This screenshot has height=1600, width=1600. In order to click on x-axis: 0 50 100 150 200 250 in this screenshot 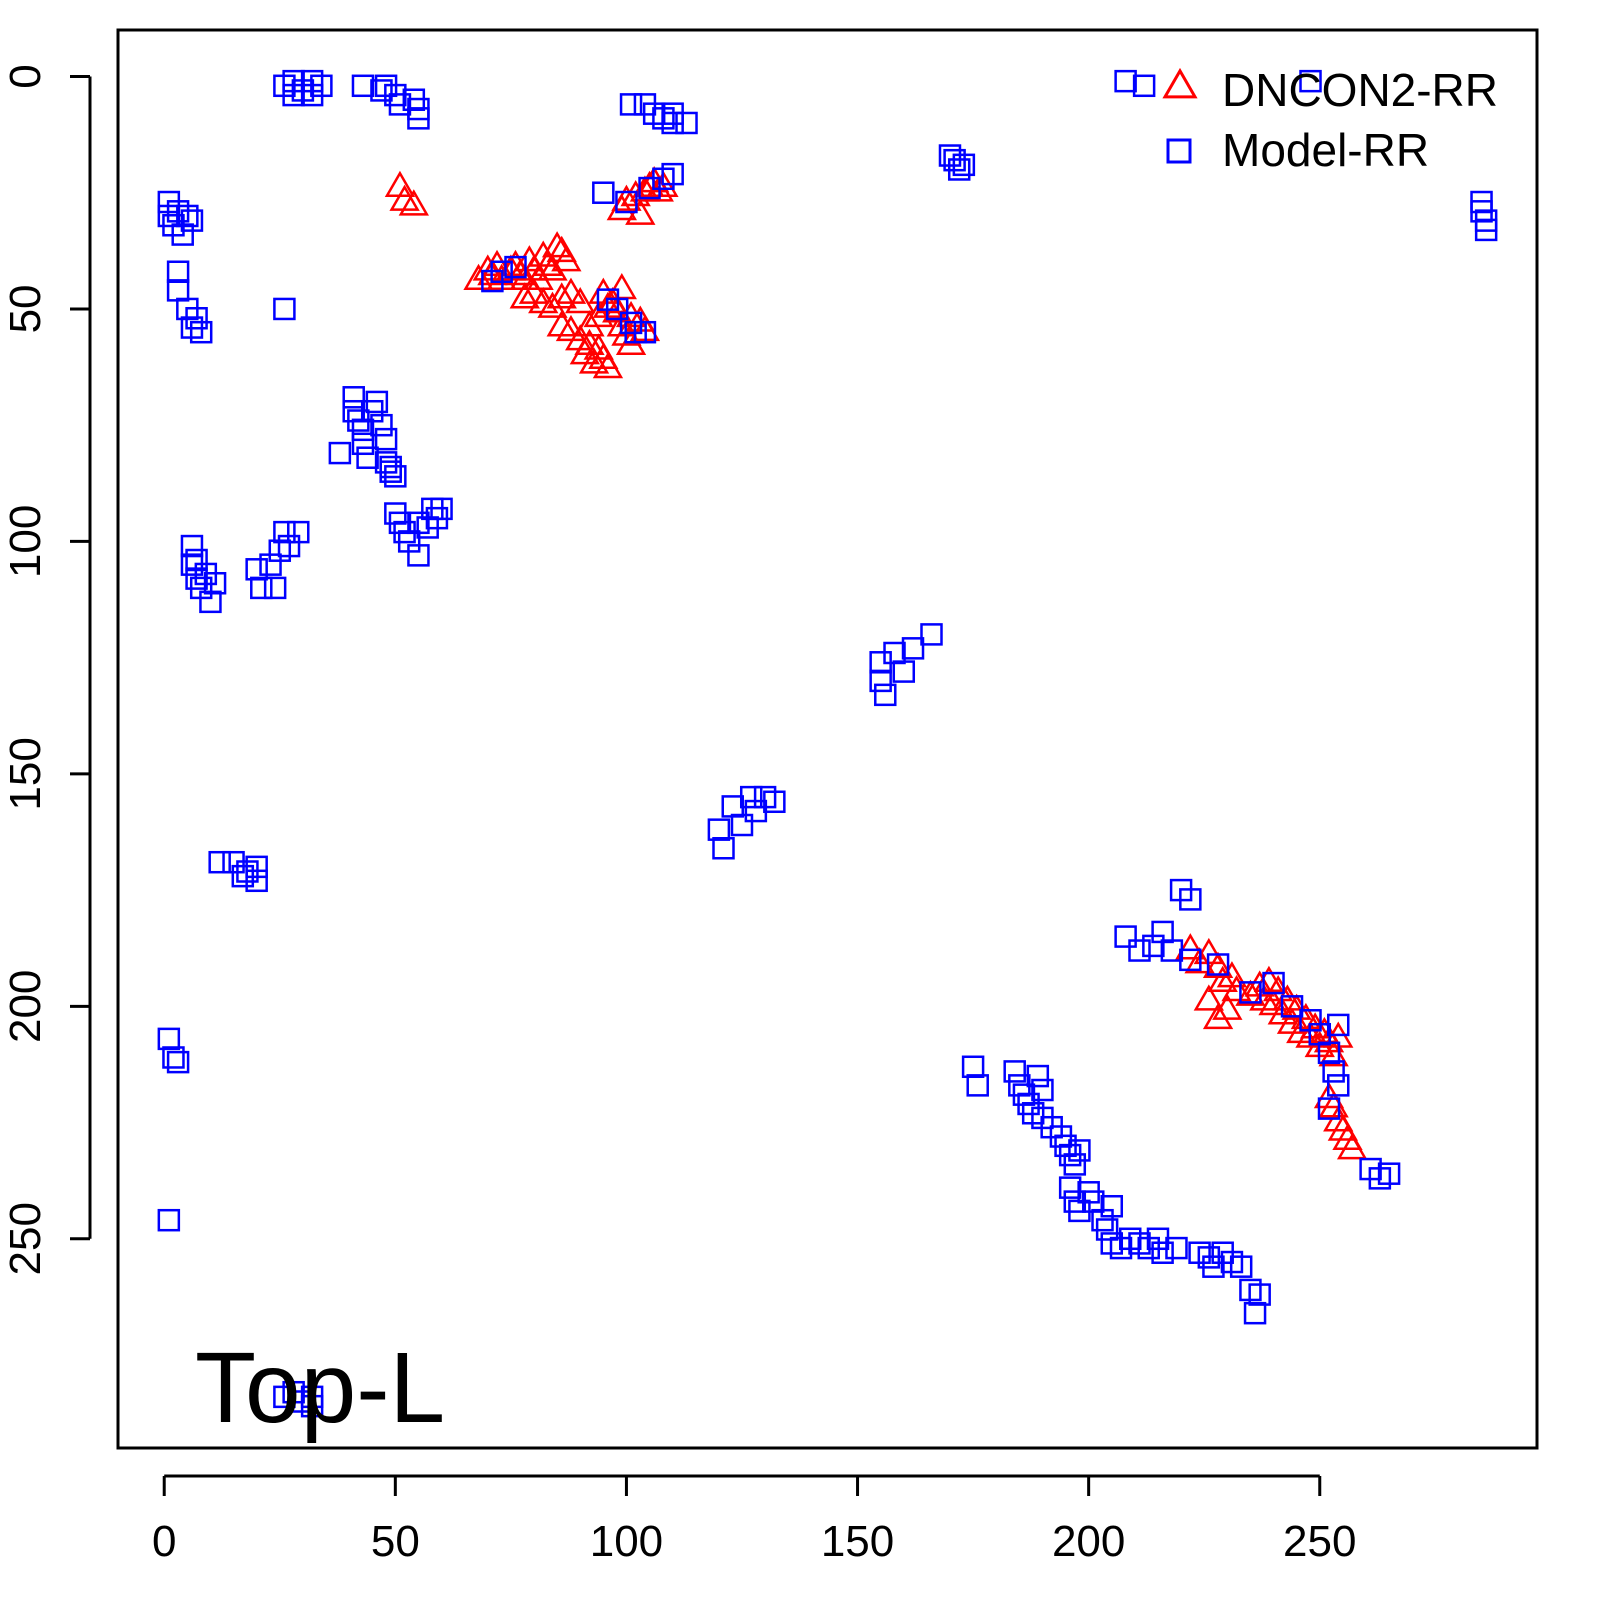, I will do `click(754, 1520)`.